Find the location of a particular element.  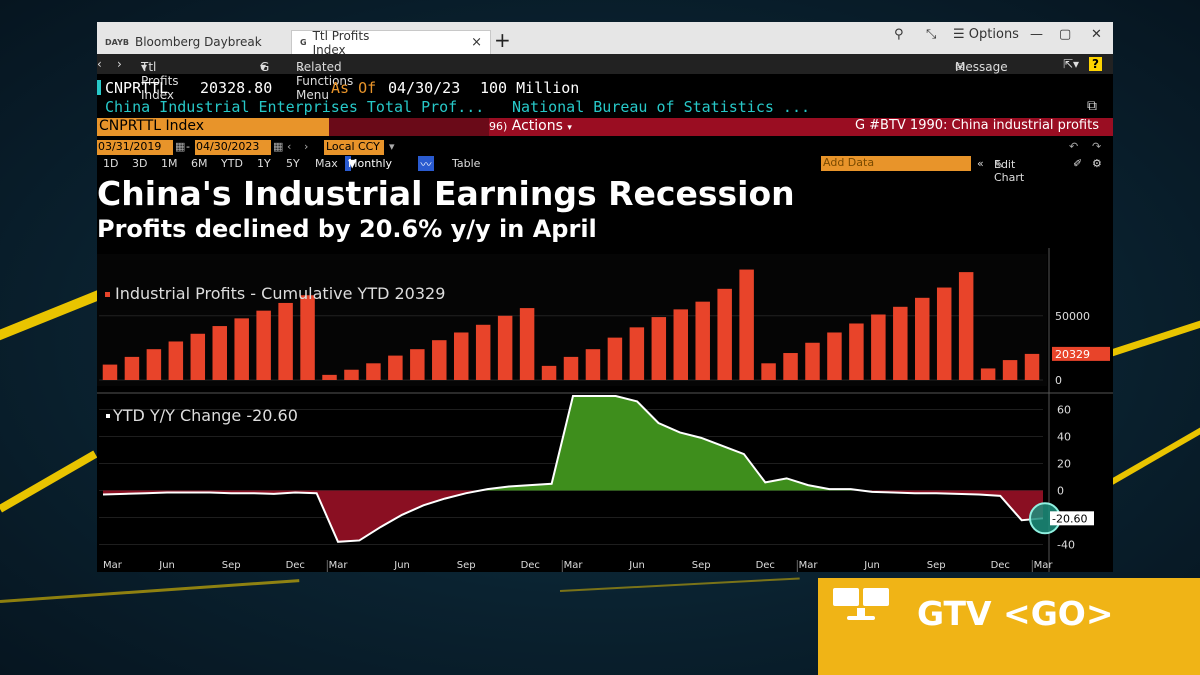

tab-code: DAYB is located at coordinates (117, 42).